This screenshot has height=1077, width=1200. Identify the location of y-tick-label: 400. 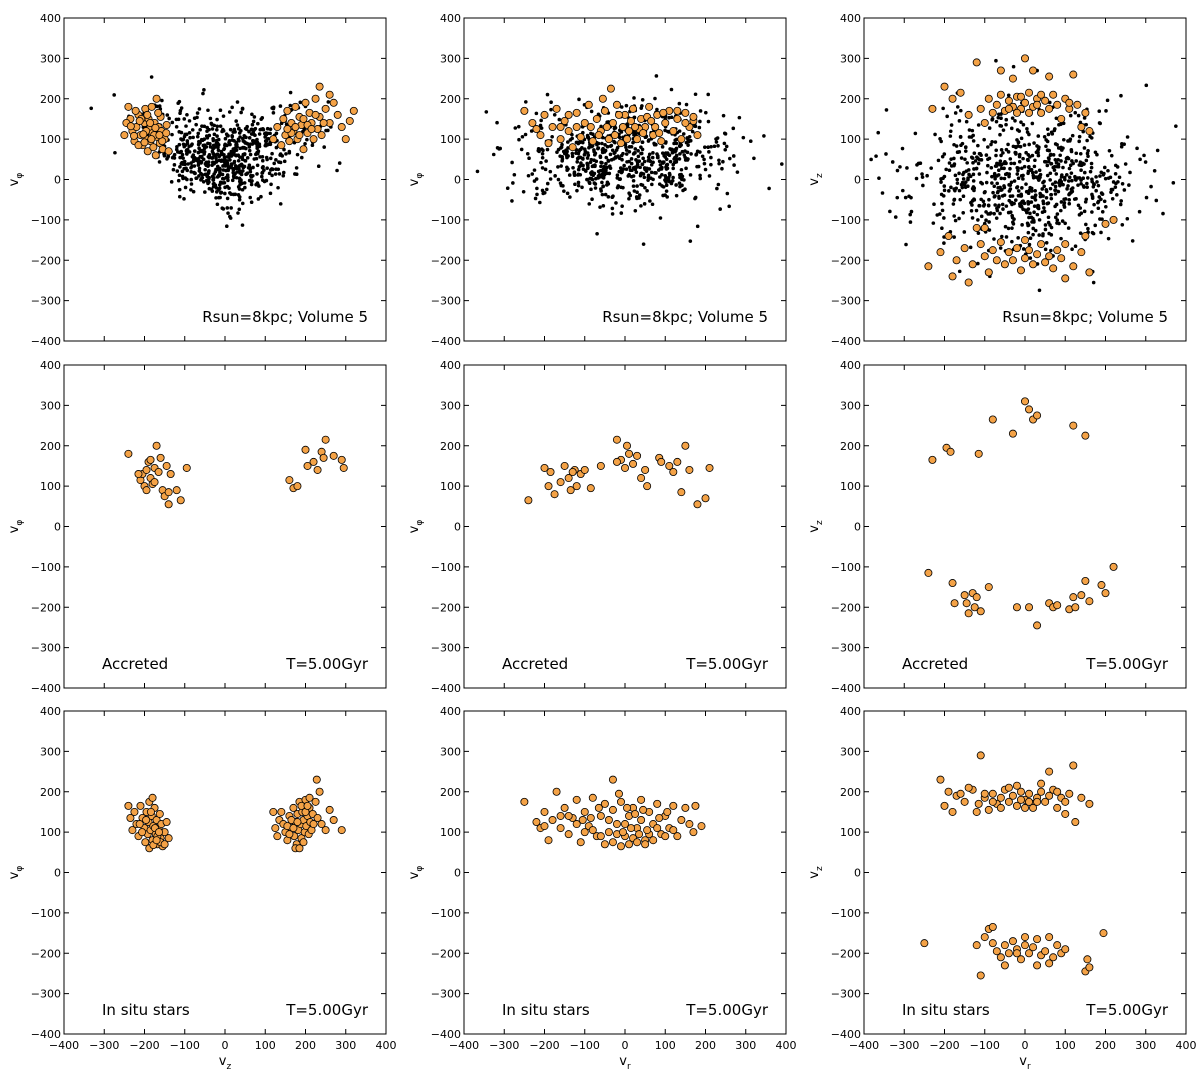
(450, 18).